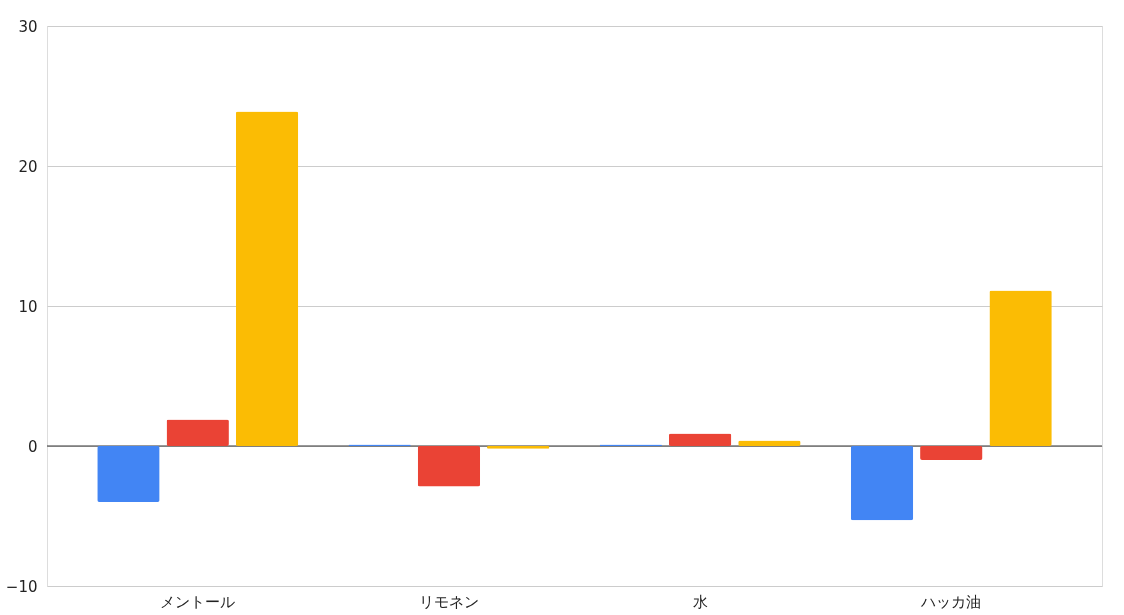  Describe the element at coordinates (700, 601) in the screenshot. I see `x-tick-label: 水` at that location.